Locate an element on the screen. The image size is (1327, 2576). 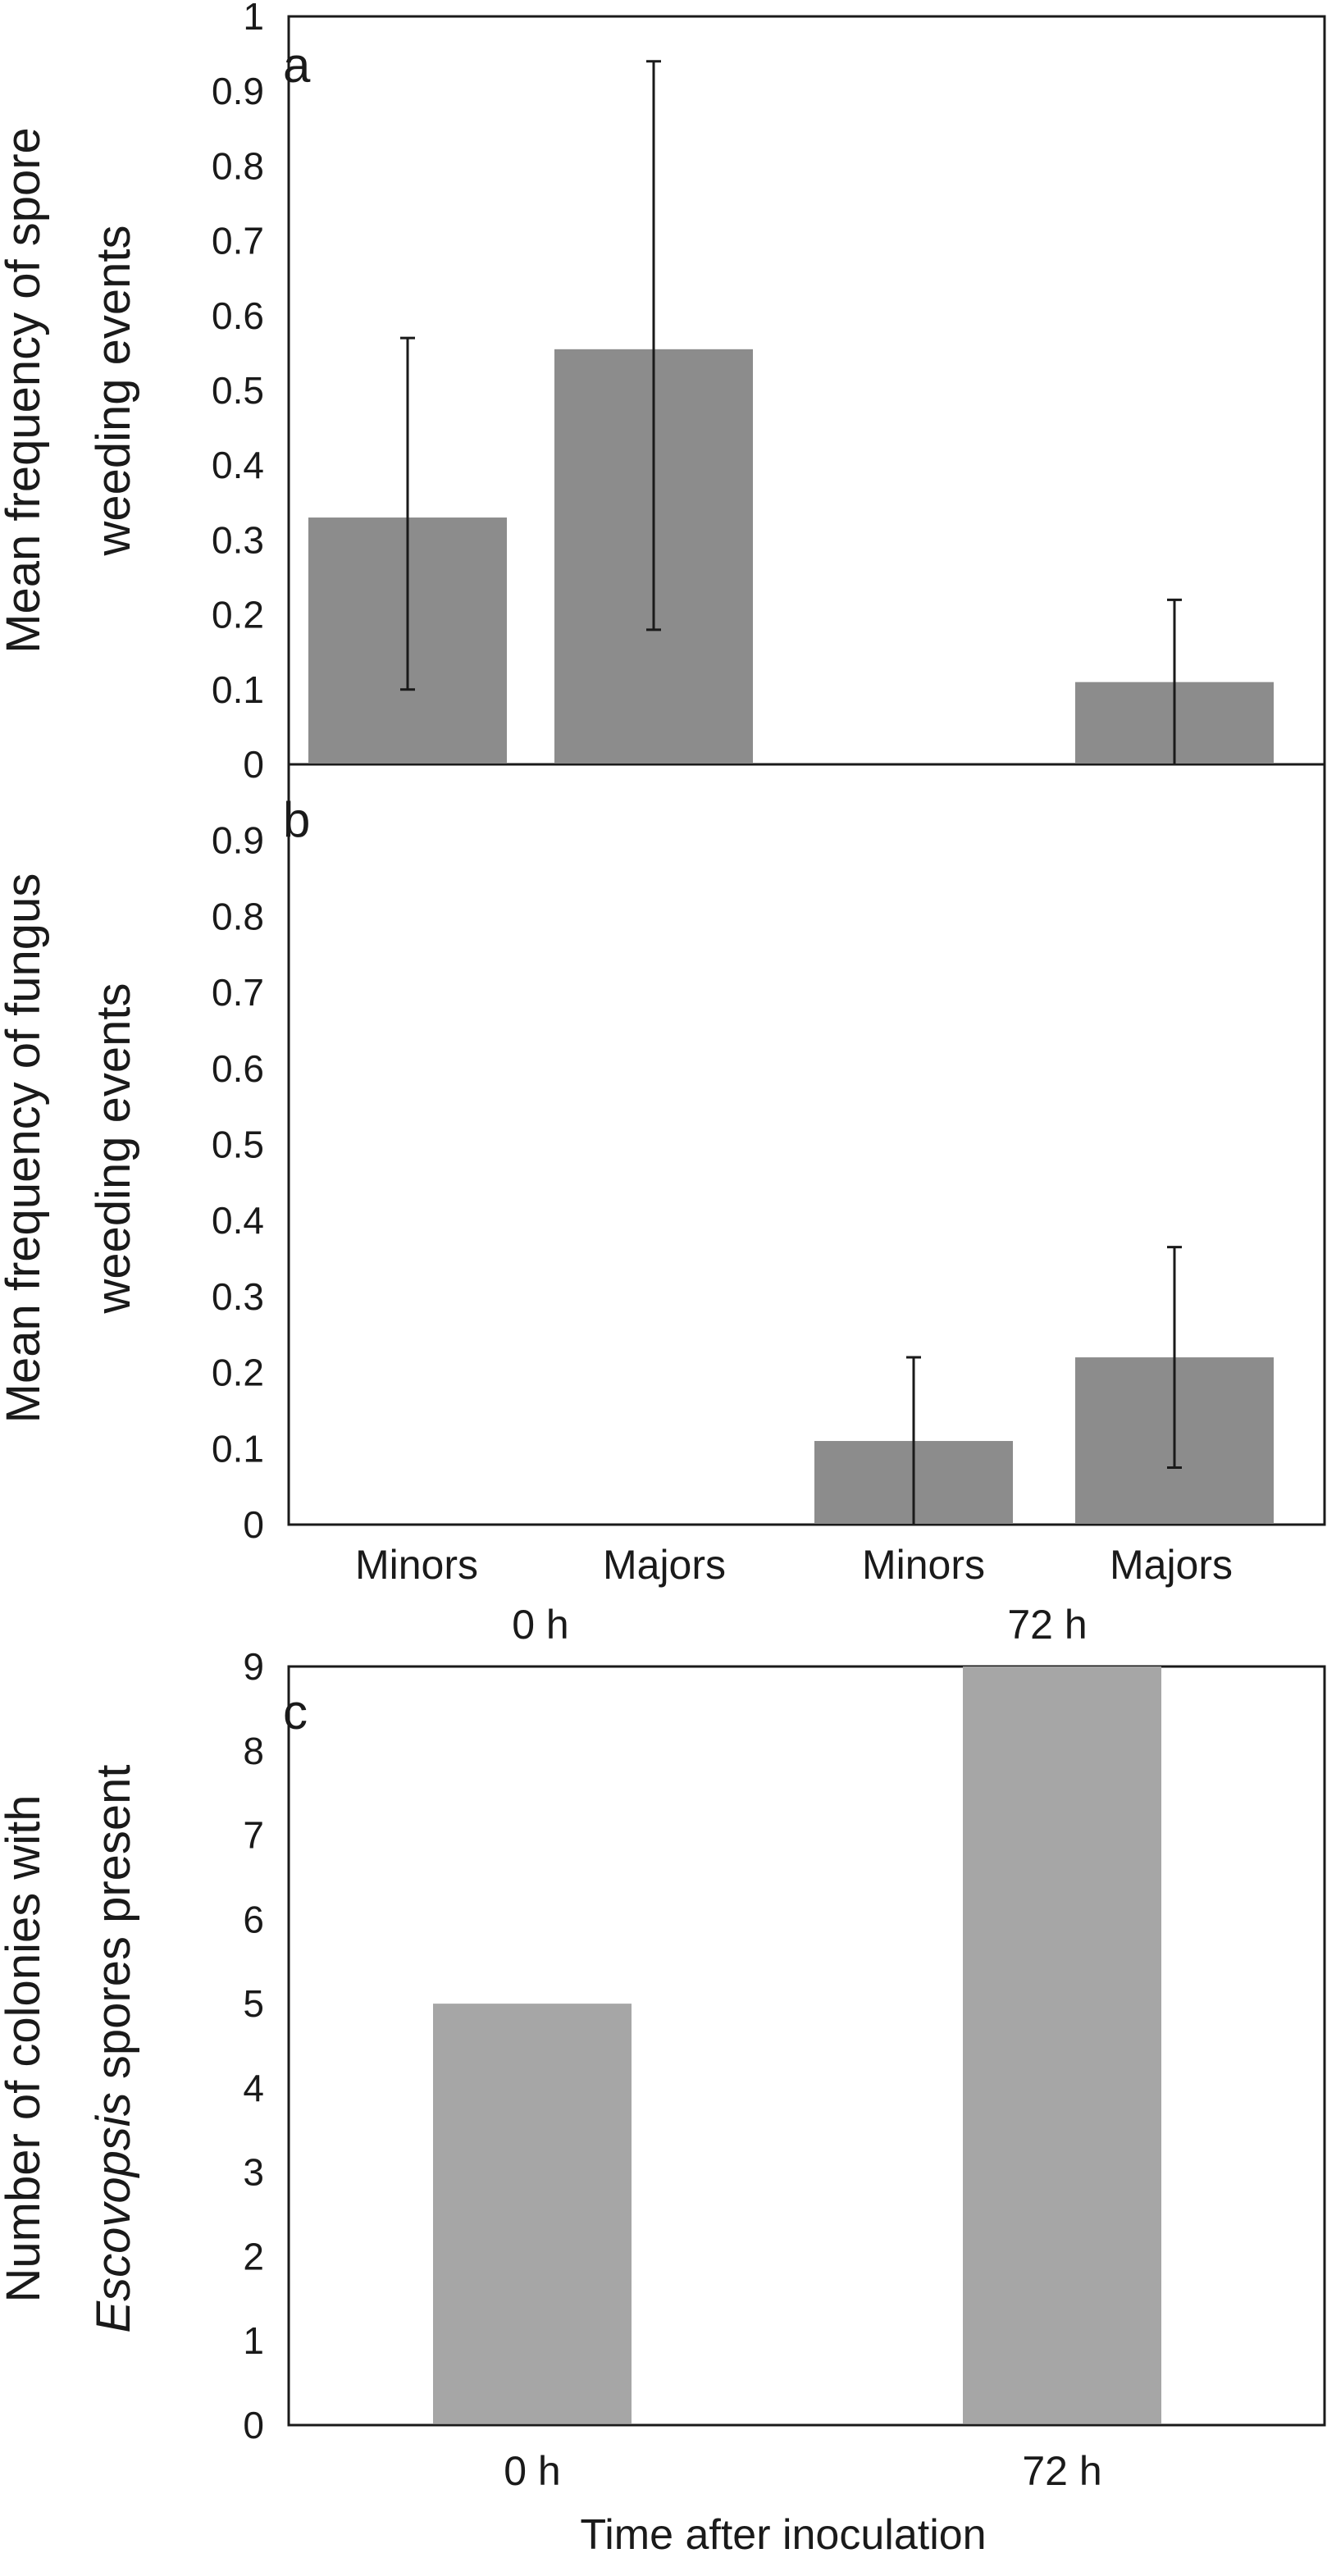
panel-c-ytick-label: 7 is located at coordinates (253, 1835).